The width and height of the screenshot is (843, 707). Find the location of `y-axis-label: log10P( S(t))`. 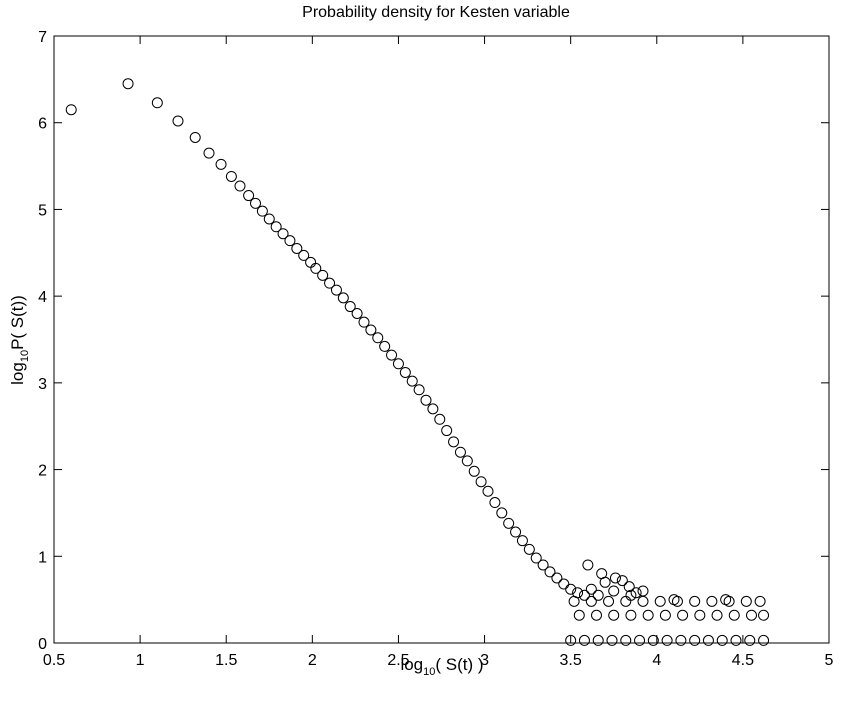

y-axis-label: log10P( S(t)) is located at coordinates (19, 340).